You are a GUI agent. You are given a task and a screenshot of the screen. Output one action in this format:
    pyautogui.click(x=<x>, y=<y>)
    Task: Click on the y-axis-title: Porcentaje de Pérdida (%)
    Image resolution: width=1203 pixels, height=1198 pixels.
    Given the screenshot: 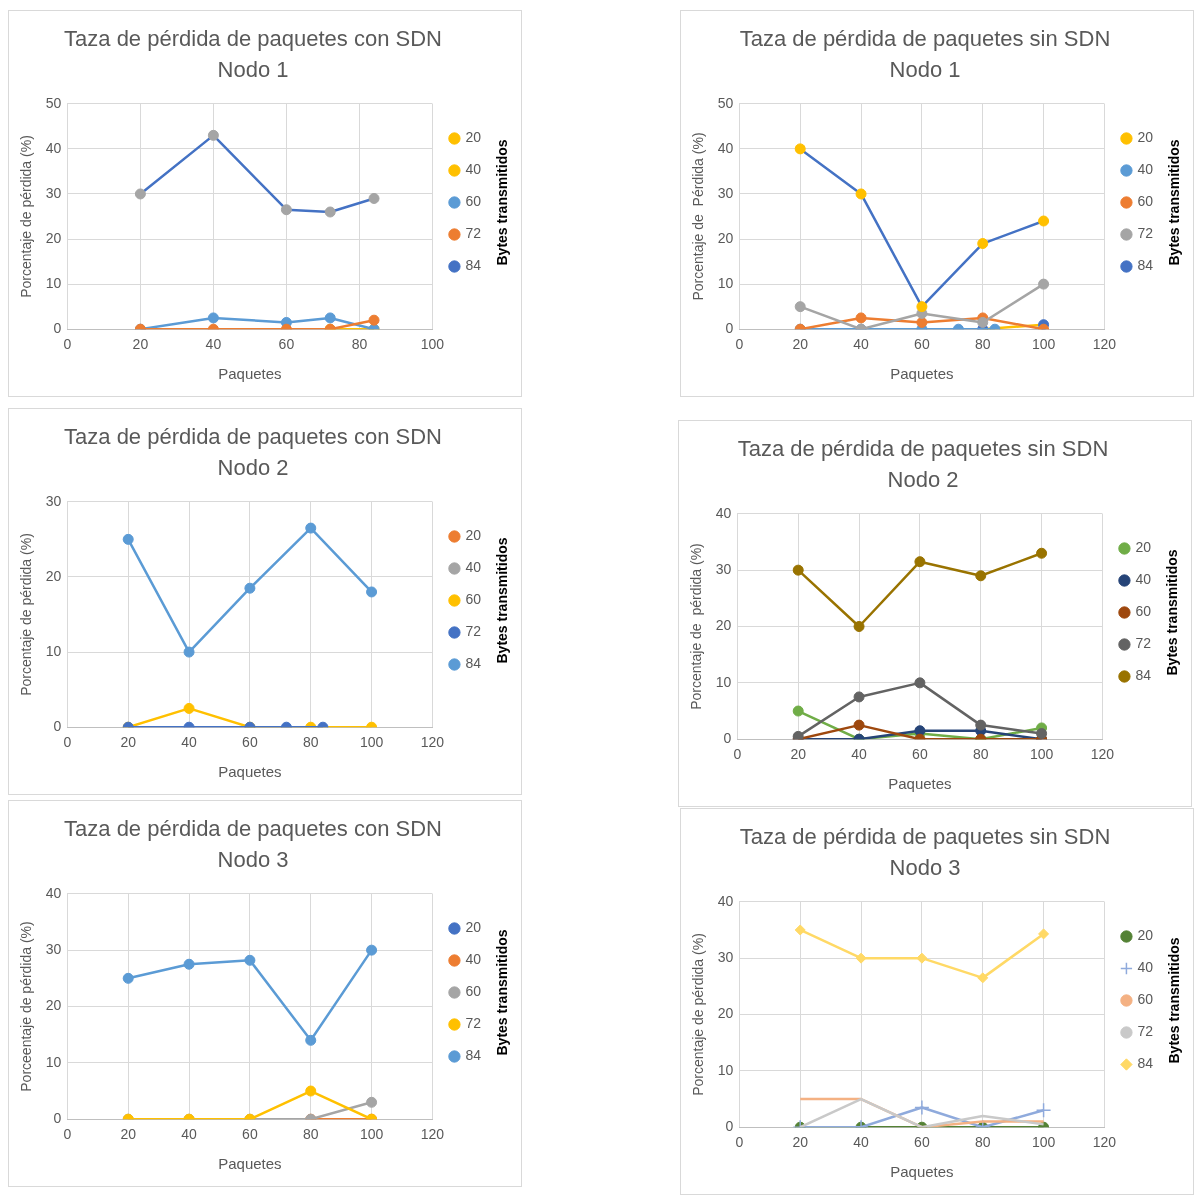 What is the action you would take?
    pyautogui.click(x=698, y=216)
    